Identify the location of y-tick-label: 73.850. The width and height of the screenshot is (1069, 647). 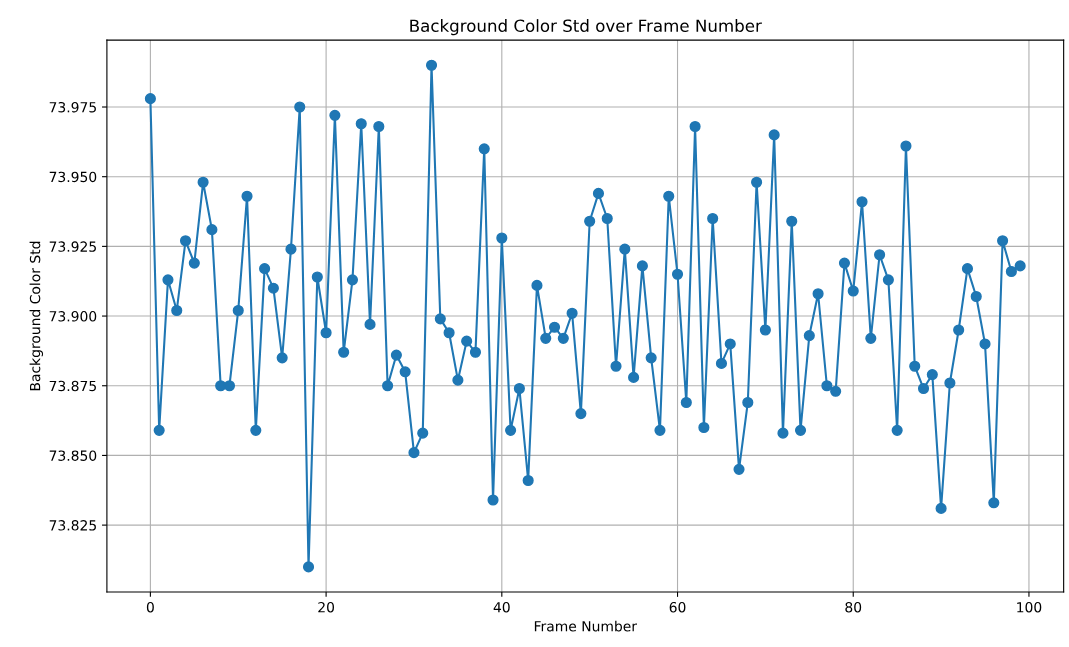
(73, 455).